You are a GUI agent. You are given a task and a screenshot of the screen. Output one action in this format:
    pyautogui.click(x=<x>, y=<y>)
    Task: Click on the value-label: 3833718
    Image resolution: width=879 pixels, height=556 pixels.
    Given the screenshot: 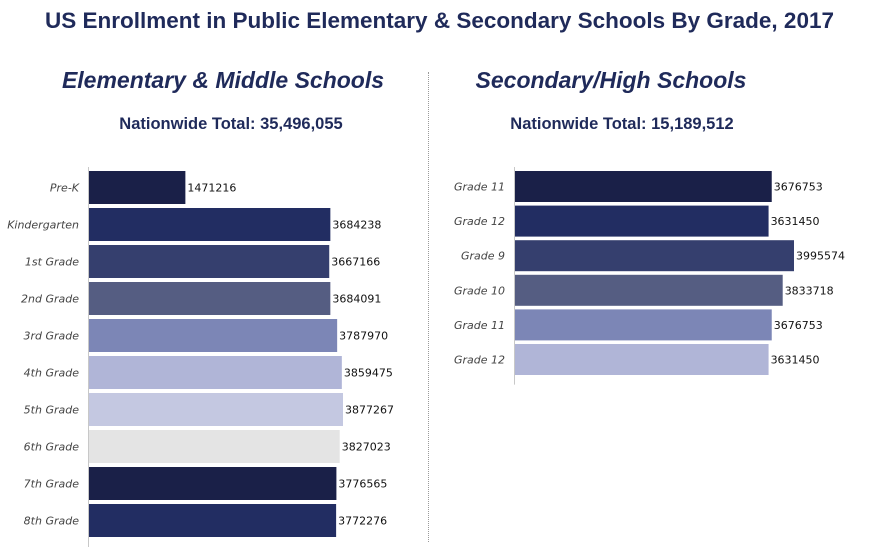 What is the action you would take?
    pyautogui.click(x=809, y=290)
    